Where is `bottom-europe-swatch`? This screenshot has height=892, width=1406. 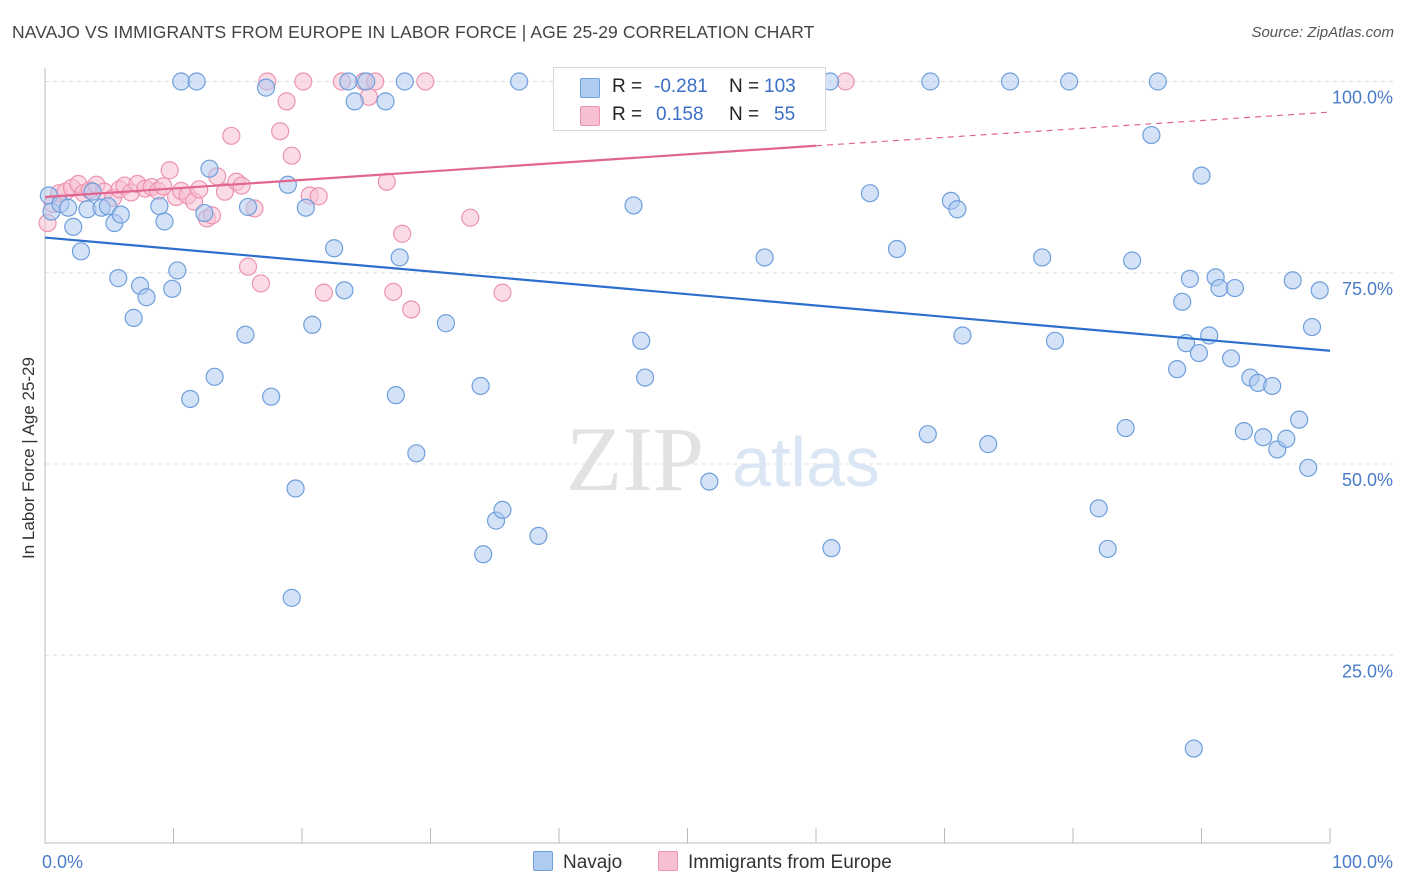 bottom-europe-swatch is located at coordinates (668, 861).